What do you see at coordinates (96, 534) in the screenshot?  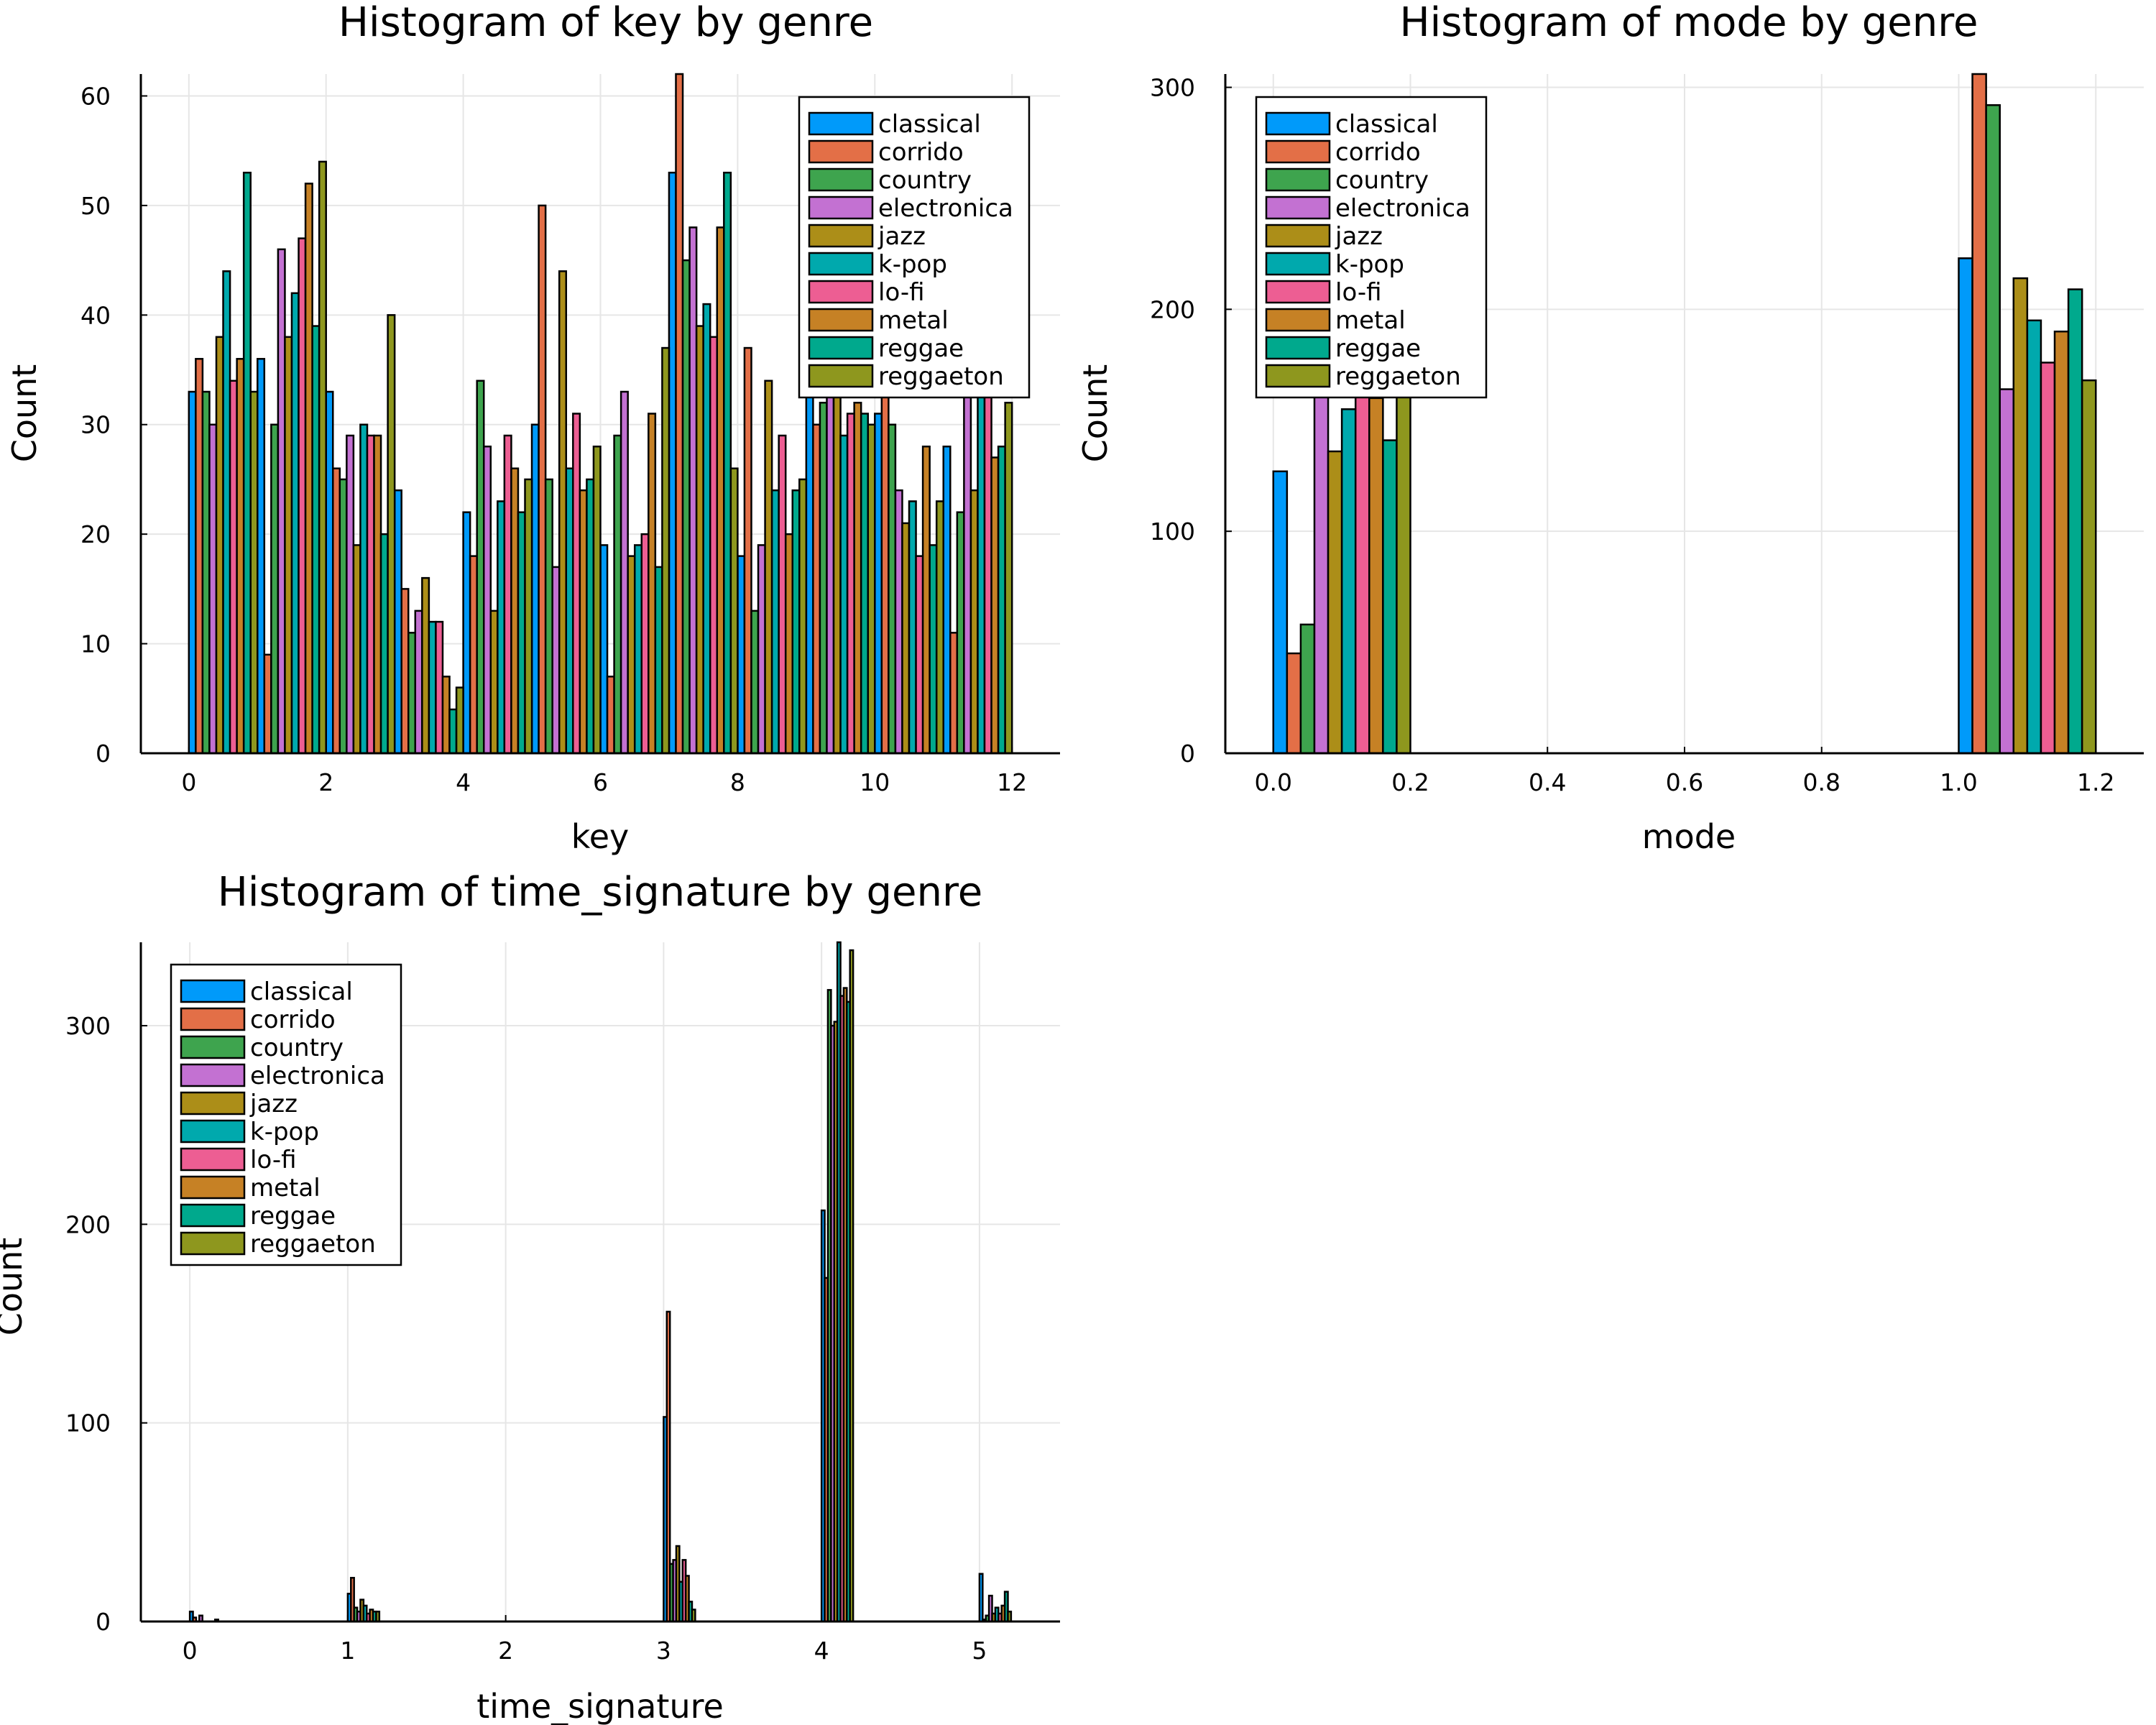 I see `y-tick-label: 20` at bounding box center [96, 534].